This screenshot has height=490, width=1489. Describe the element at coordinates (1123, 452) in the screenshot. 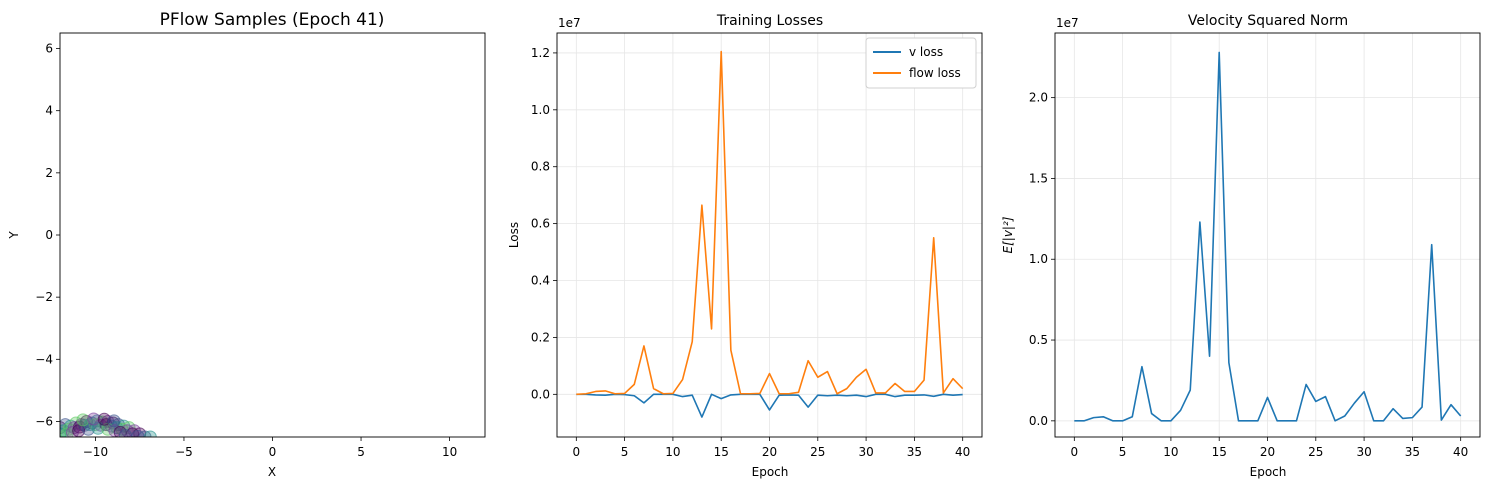

I see `velocity-xtick-label: 5` at that location.